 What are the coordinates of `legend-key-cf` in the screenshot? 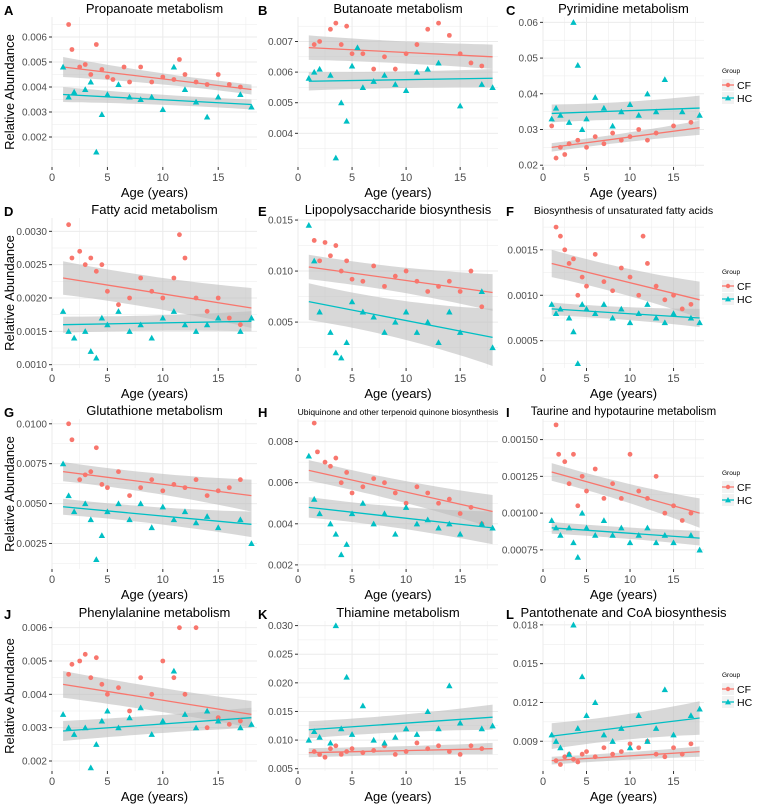 It's located at (728, 487).